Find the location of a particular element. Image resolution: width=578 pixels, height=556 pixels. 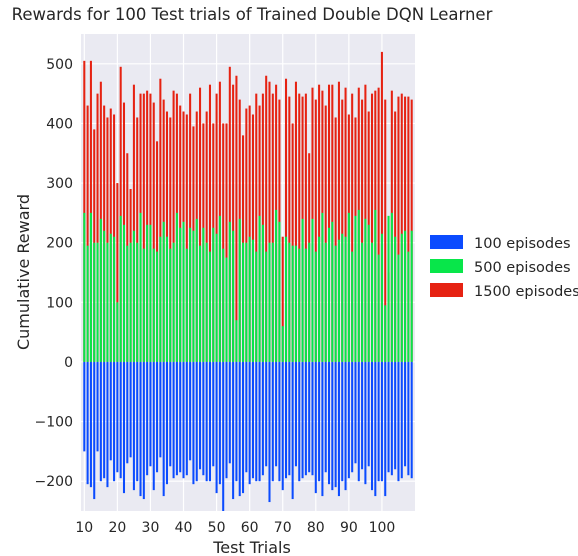

y-tick-label: 0 is located at coordinates (68, 363).